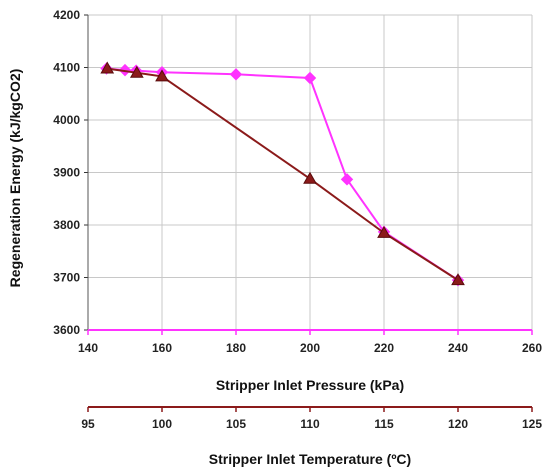  Describe the element at coordinates (384, 348) in the screenshot. I see `x-tick-label-pressure: 220` at that location.